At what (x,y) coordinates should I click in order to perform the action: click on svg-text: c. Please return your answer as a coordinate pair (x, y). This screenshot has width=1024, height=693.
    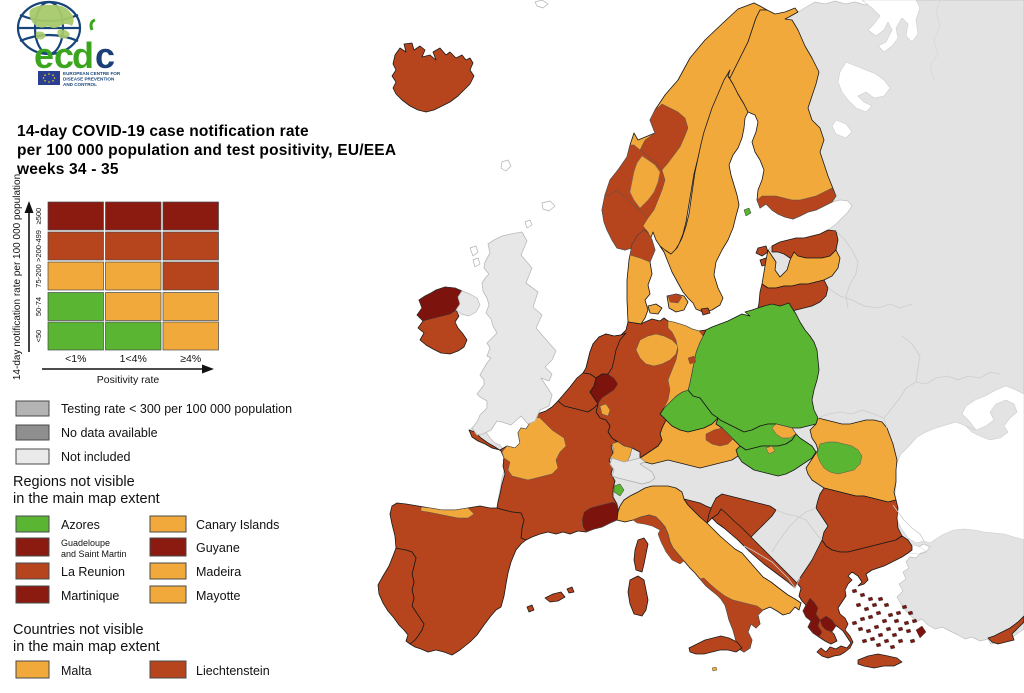
    Looking at the image, I should click on (105, 55).